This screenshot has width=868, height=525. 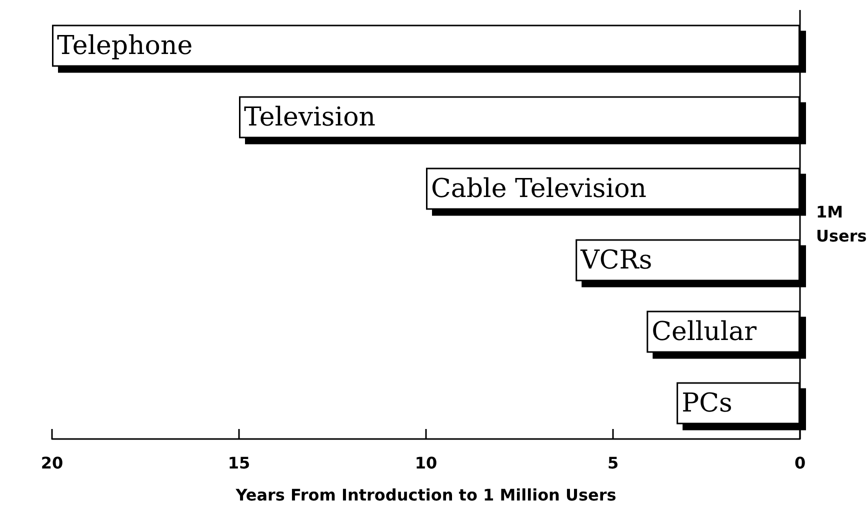 I want to click on x-tick-label: 5, so click(x=613, y=463).